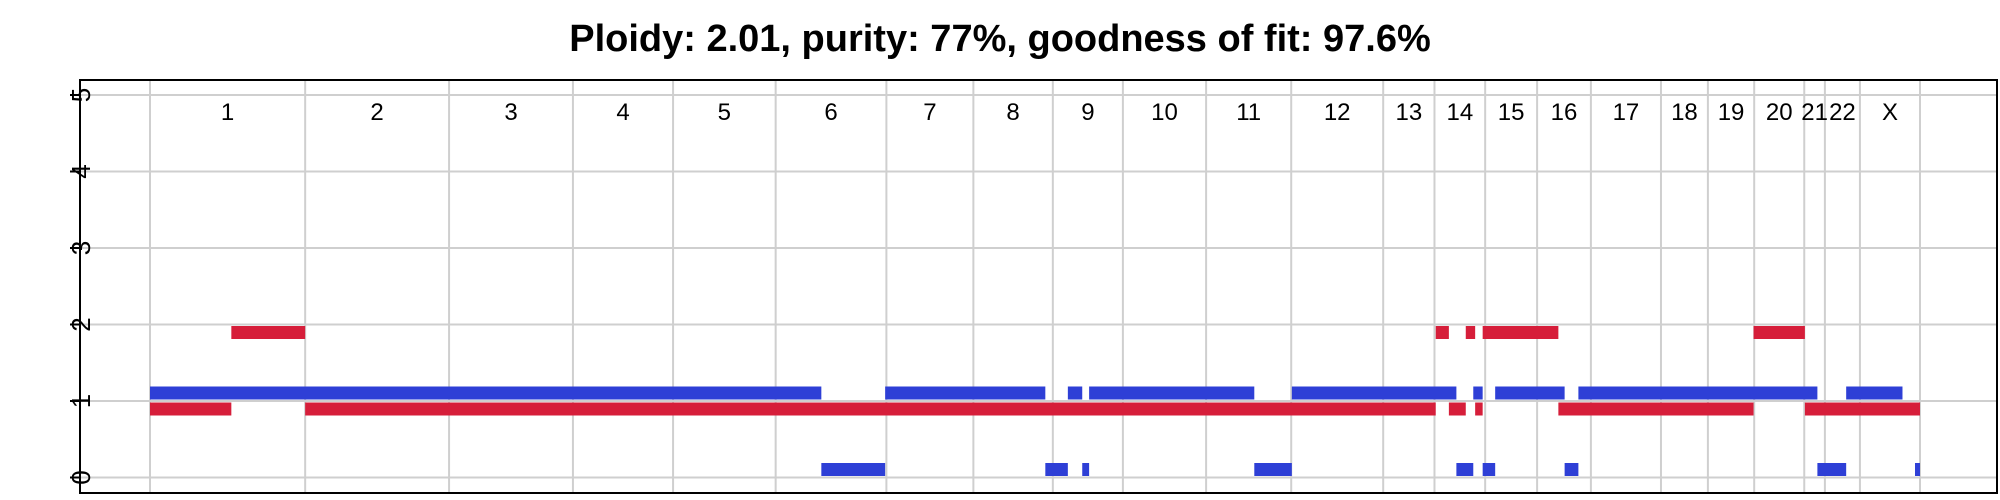  What do you see at coordinates (929, 112) in the screenshot?
I see `chromosome-label: 7` at bounding box center [929, 112].